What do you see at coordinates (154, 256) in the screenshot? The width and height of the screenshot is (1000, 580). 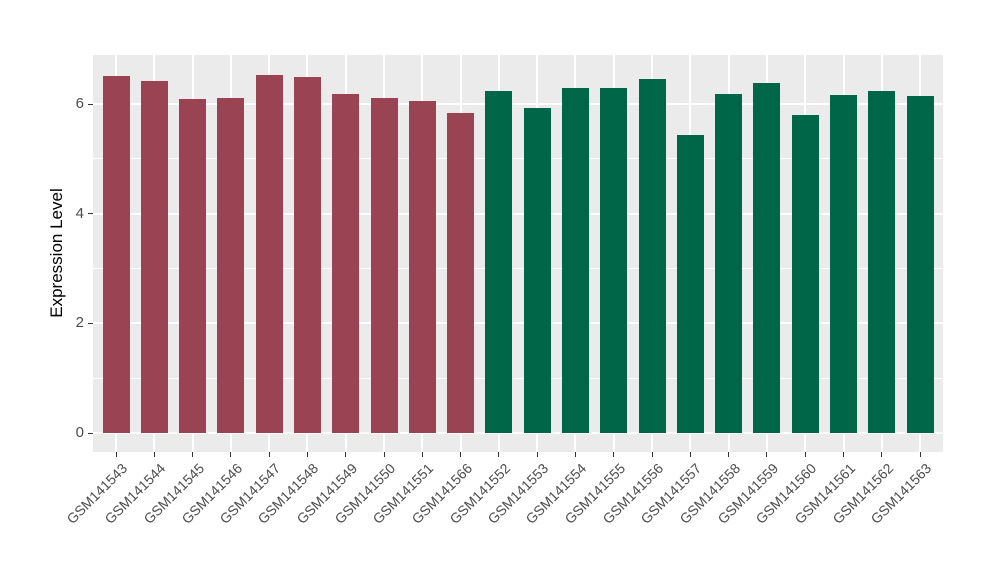 I see `bar-GSM141544` at bounding box center [154, 256].